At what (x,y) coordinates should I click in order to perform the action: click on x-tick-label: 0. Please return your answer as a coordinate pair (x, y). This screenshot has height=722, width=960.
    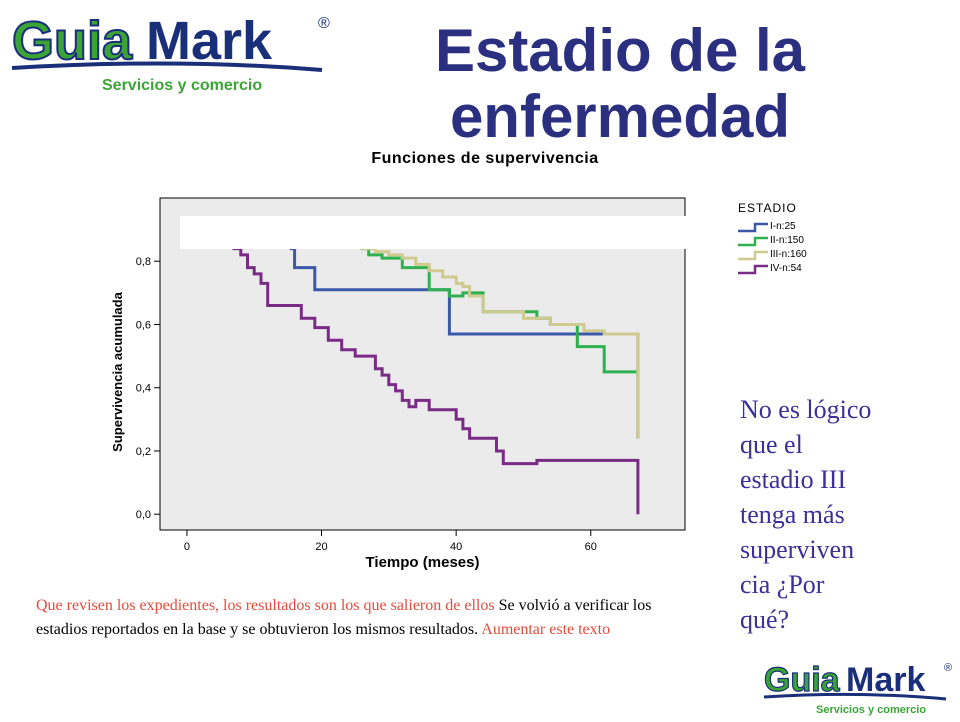
    Looking at the image, I should click on (187, 547).